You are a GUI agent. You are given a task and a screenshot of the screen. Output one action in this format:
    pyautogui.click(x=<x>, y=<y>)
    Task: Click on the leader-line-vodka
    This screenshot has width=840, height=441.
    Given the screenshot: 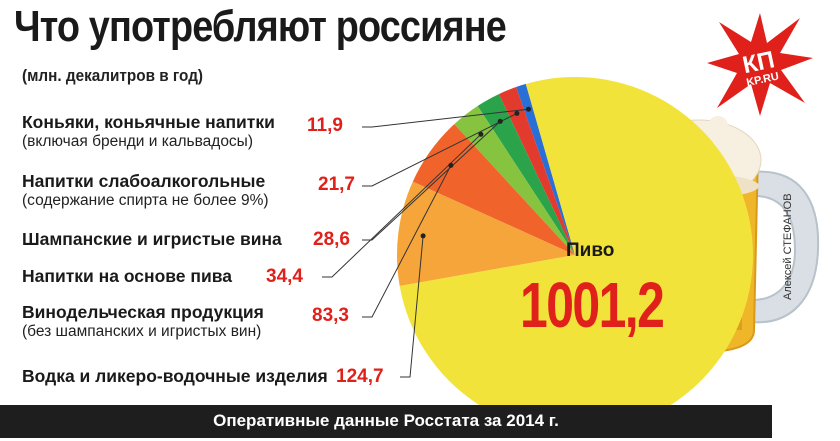 What is the action you would take?
    pyautogui.click(x=412, y=306)
    